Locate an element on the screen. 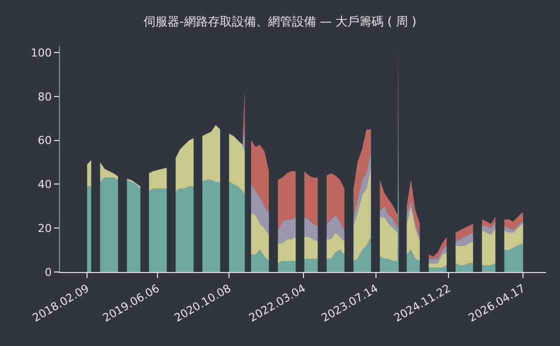 The width and height of the screenshot is (560, 346). y-tick-label: 20 is located at coordinates (45, 228).